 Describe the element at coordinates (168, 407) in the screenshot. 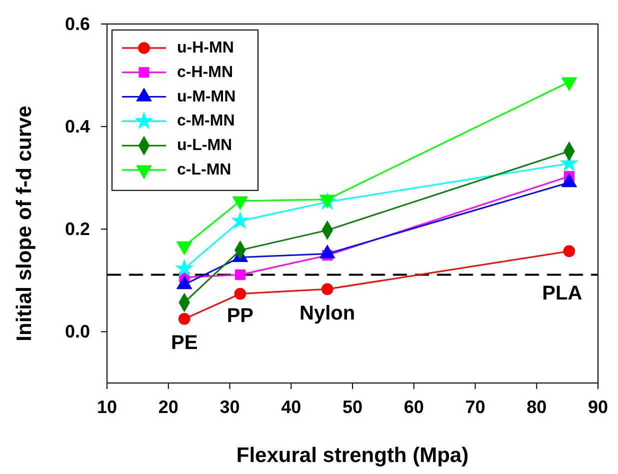

I see `x-tick-label: 20` at that location.